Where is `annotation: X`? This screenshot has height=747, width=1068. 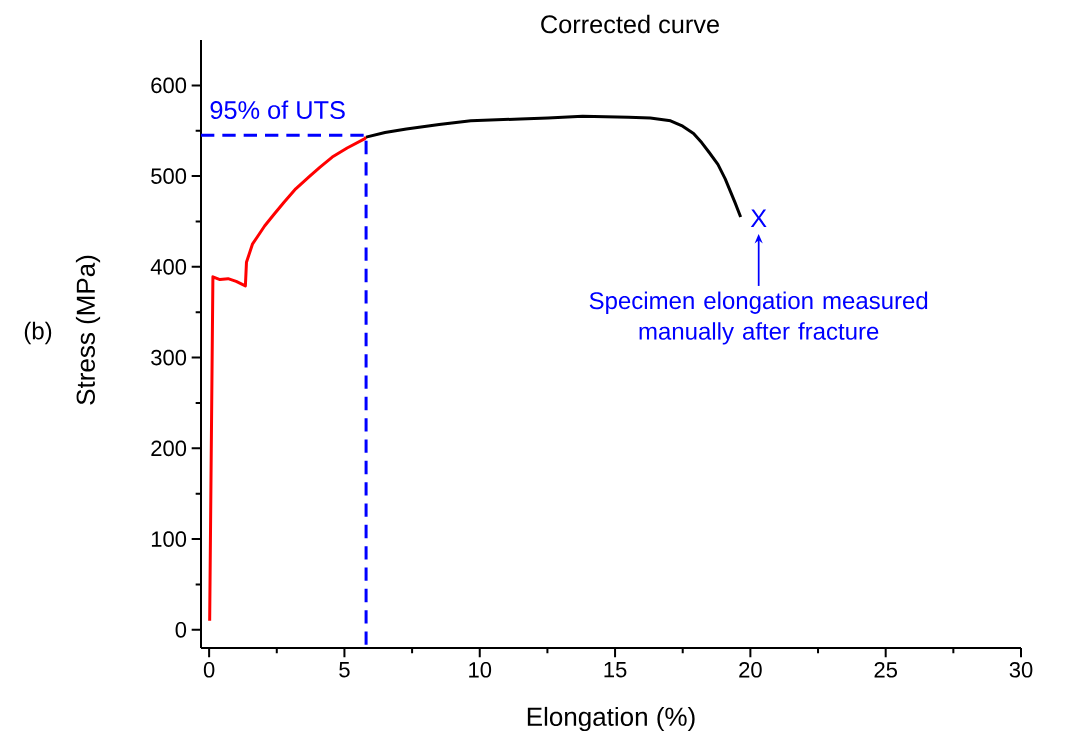 annotation: X is located at coordinates (758, 218).